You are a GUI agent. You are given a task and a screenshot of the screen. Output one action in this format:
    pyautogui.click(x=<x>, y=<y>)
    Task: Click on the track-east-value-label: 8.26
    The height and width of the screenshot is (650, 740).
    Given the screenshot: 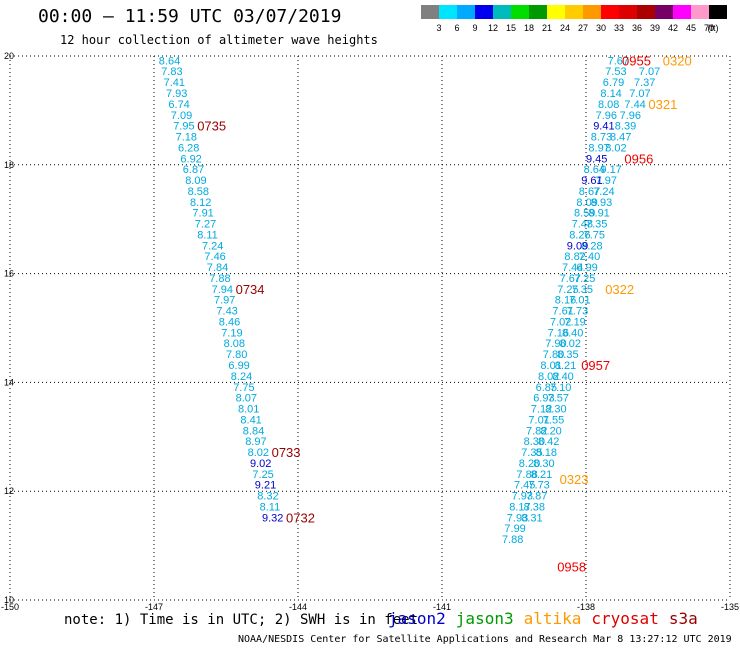 What is the action you would take?
    pyautogui.click(x=579, y=235)
    